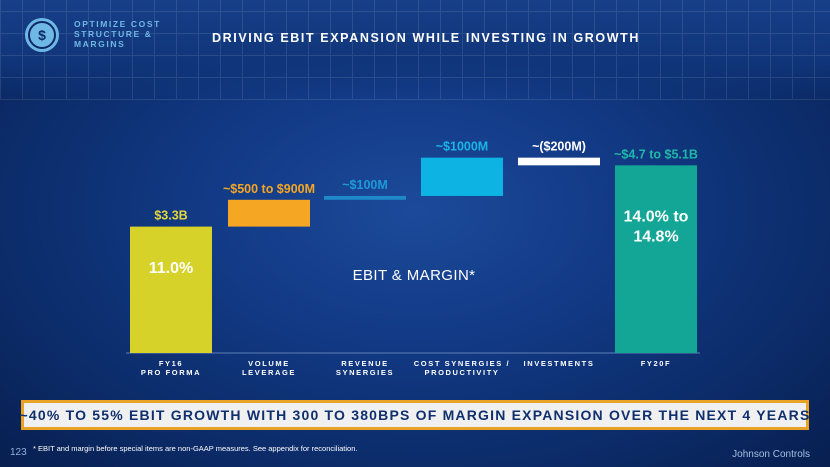 The width and height of the screenshot is (830, 467). Describe the element at coordinates (171, 268) in the screenshot. I see `bar-margin-label-1: 11.0%` at that location.